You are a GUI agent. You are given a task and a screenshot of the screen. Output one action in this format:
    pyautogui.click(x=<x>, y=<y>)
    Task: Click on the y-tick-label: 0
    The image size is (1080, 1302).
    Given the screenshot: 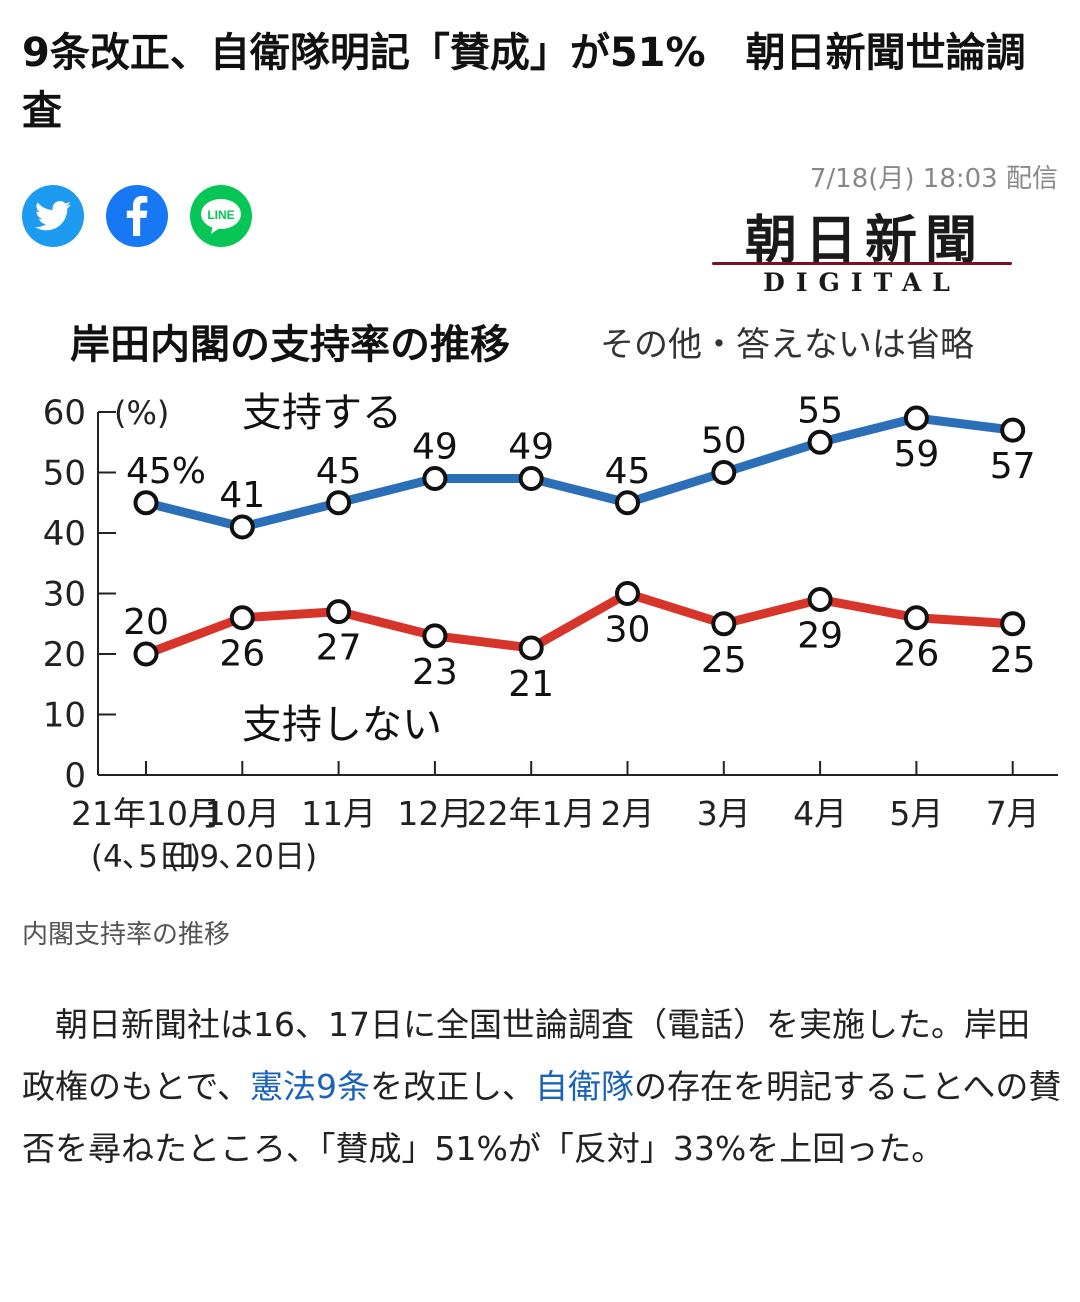 What is the action you would take?
    pyautogui.click(x=75, y=776)
    